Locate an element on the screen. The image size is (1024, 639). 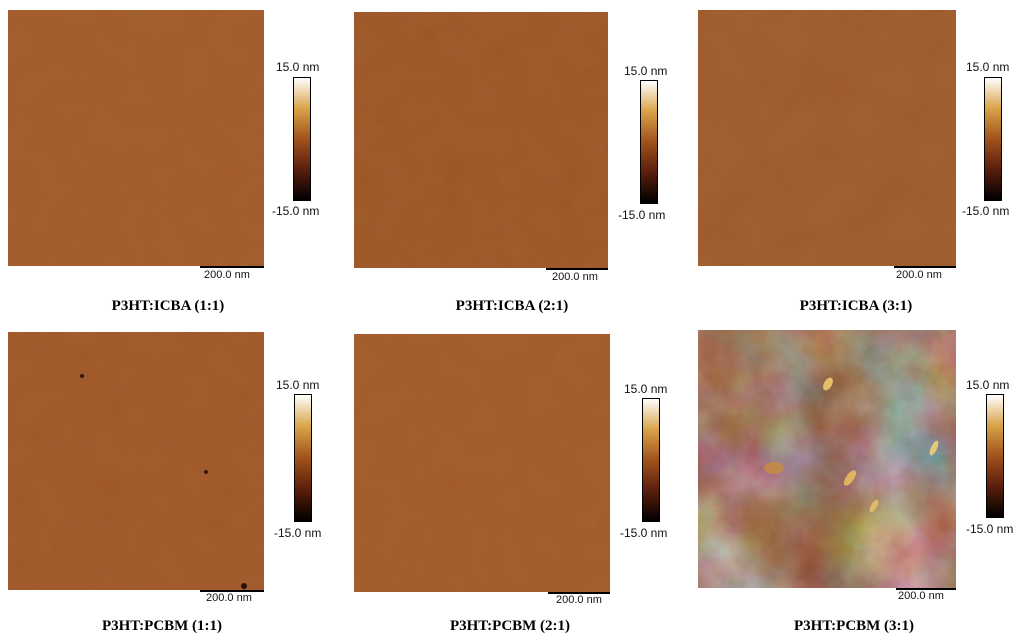
sample-caption: P3HT:ICBA (2:1) is located at coordinates (512, 306).